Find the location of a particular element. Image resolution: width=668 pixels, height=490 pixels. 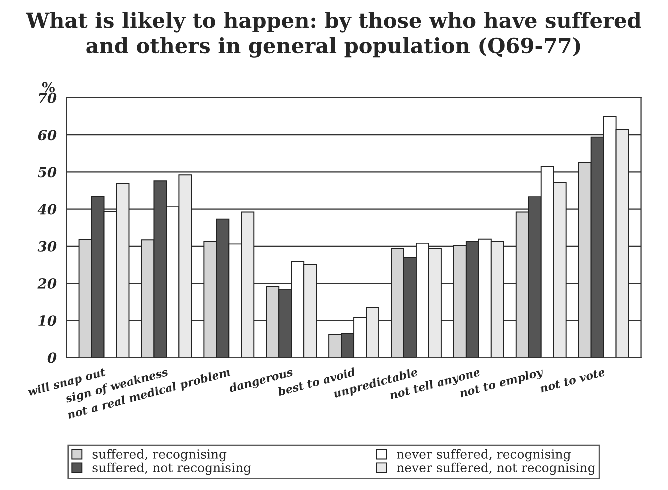

y-tick-label: 50 is located at coordinates (47, 172).